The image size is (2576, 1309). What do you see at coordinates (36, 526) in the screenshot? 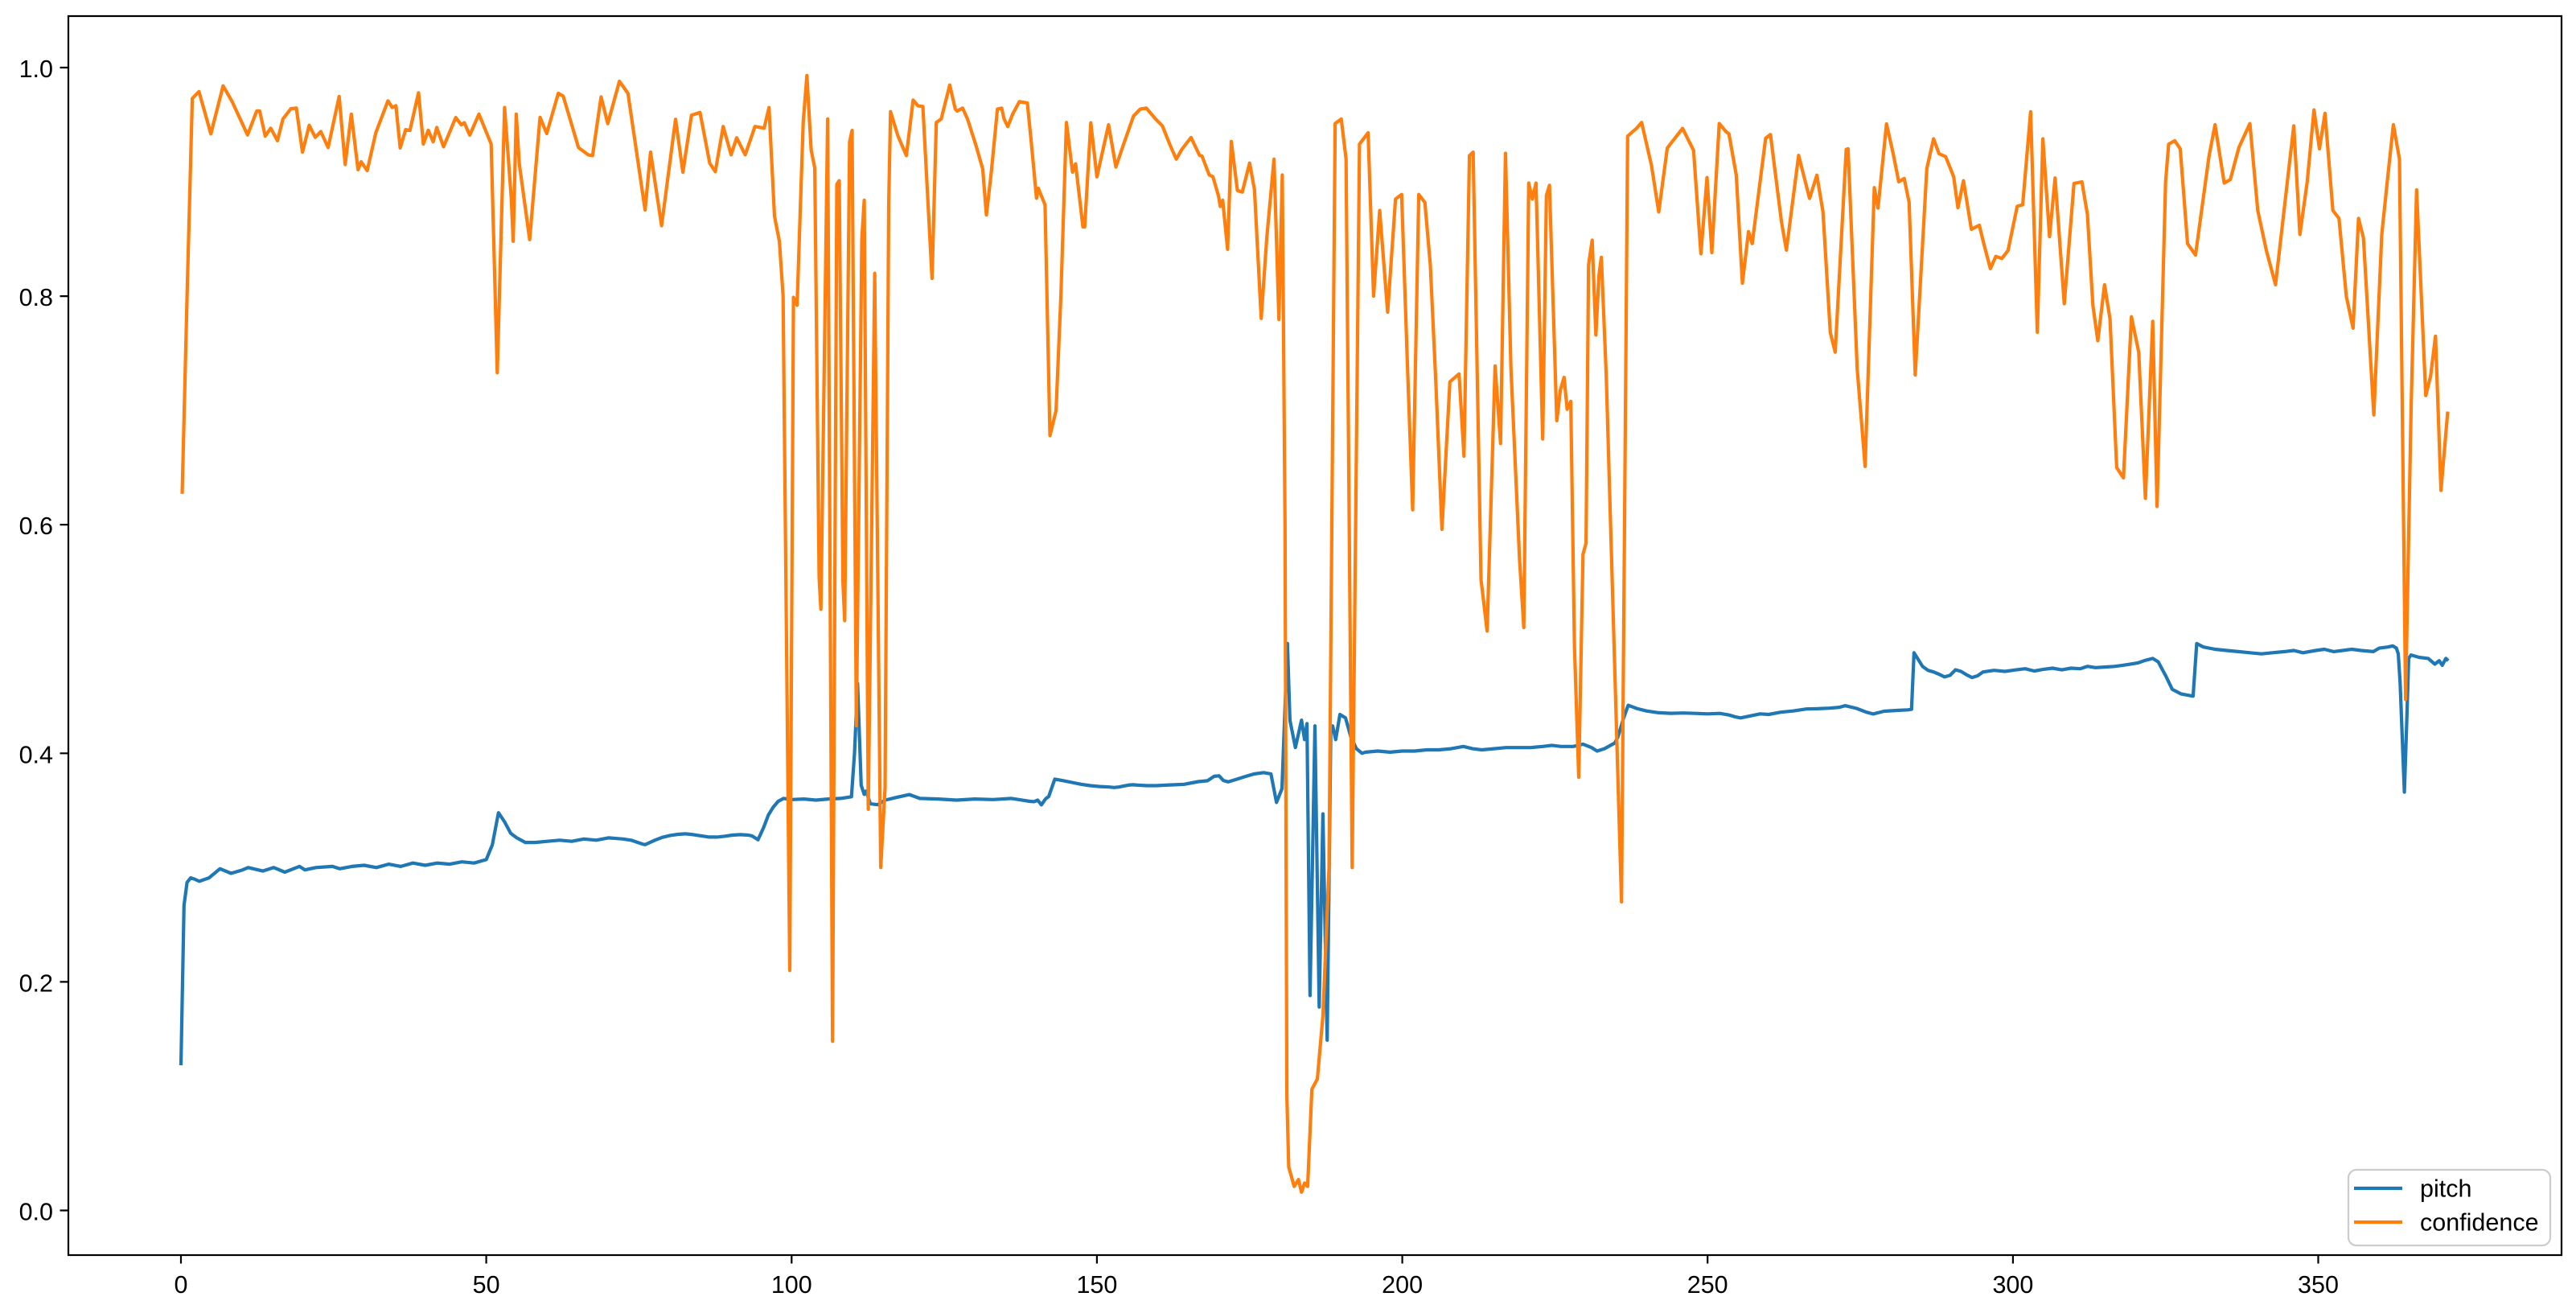
I see `svg-text: 0.6` at bounding box center [36, 526].